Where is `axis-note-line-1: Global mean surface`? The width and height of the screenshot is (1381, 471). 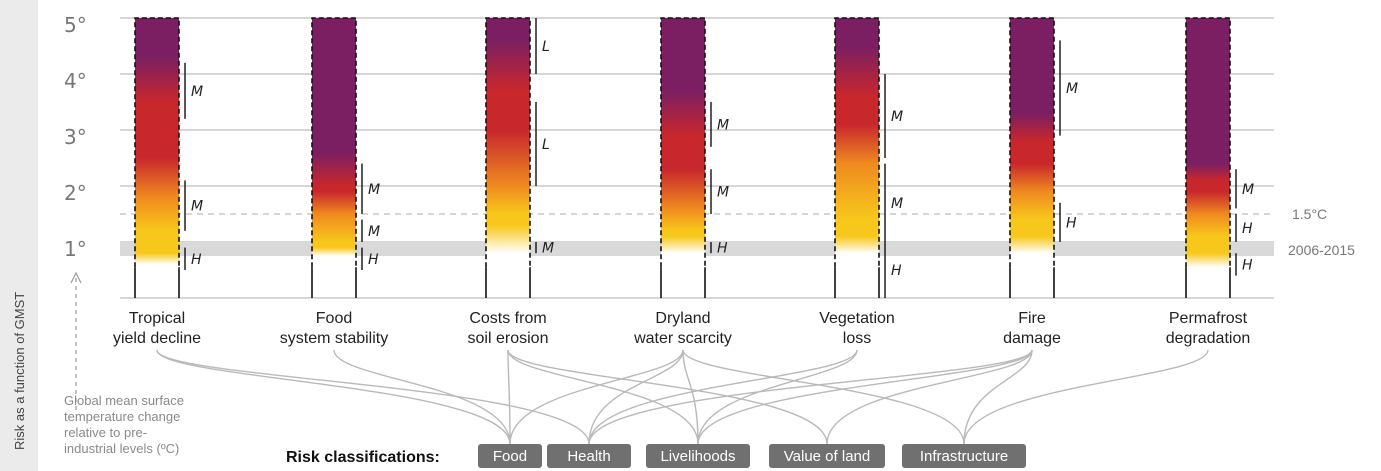 axis-note-line-1: Global mean surface is located at coordinates (124, 400).